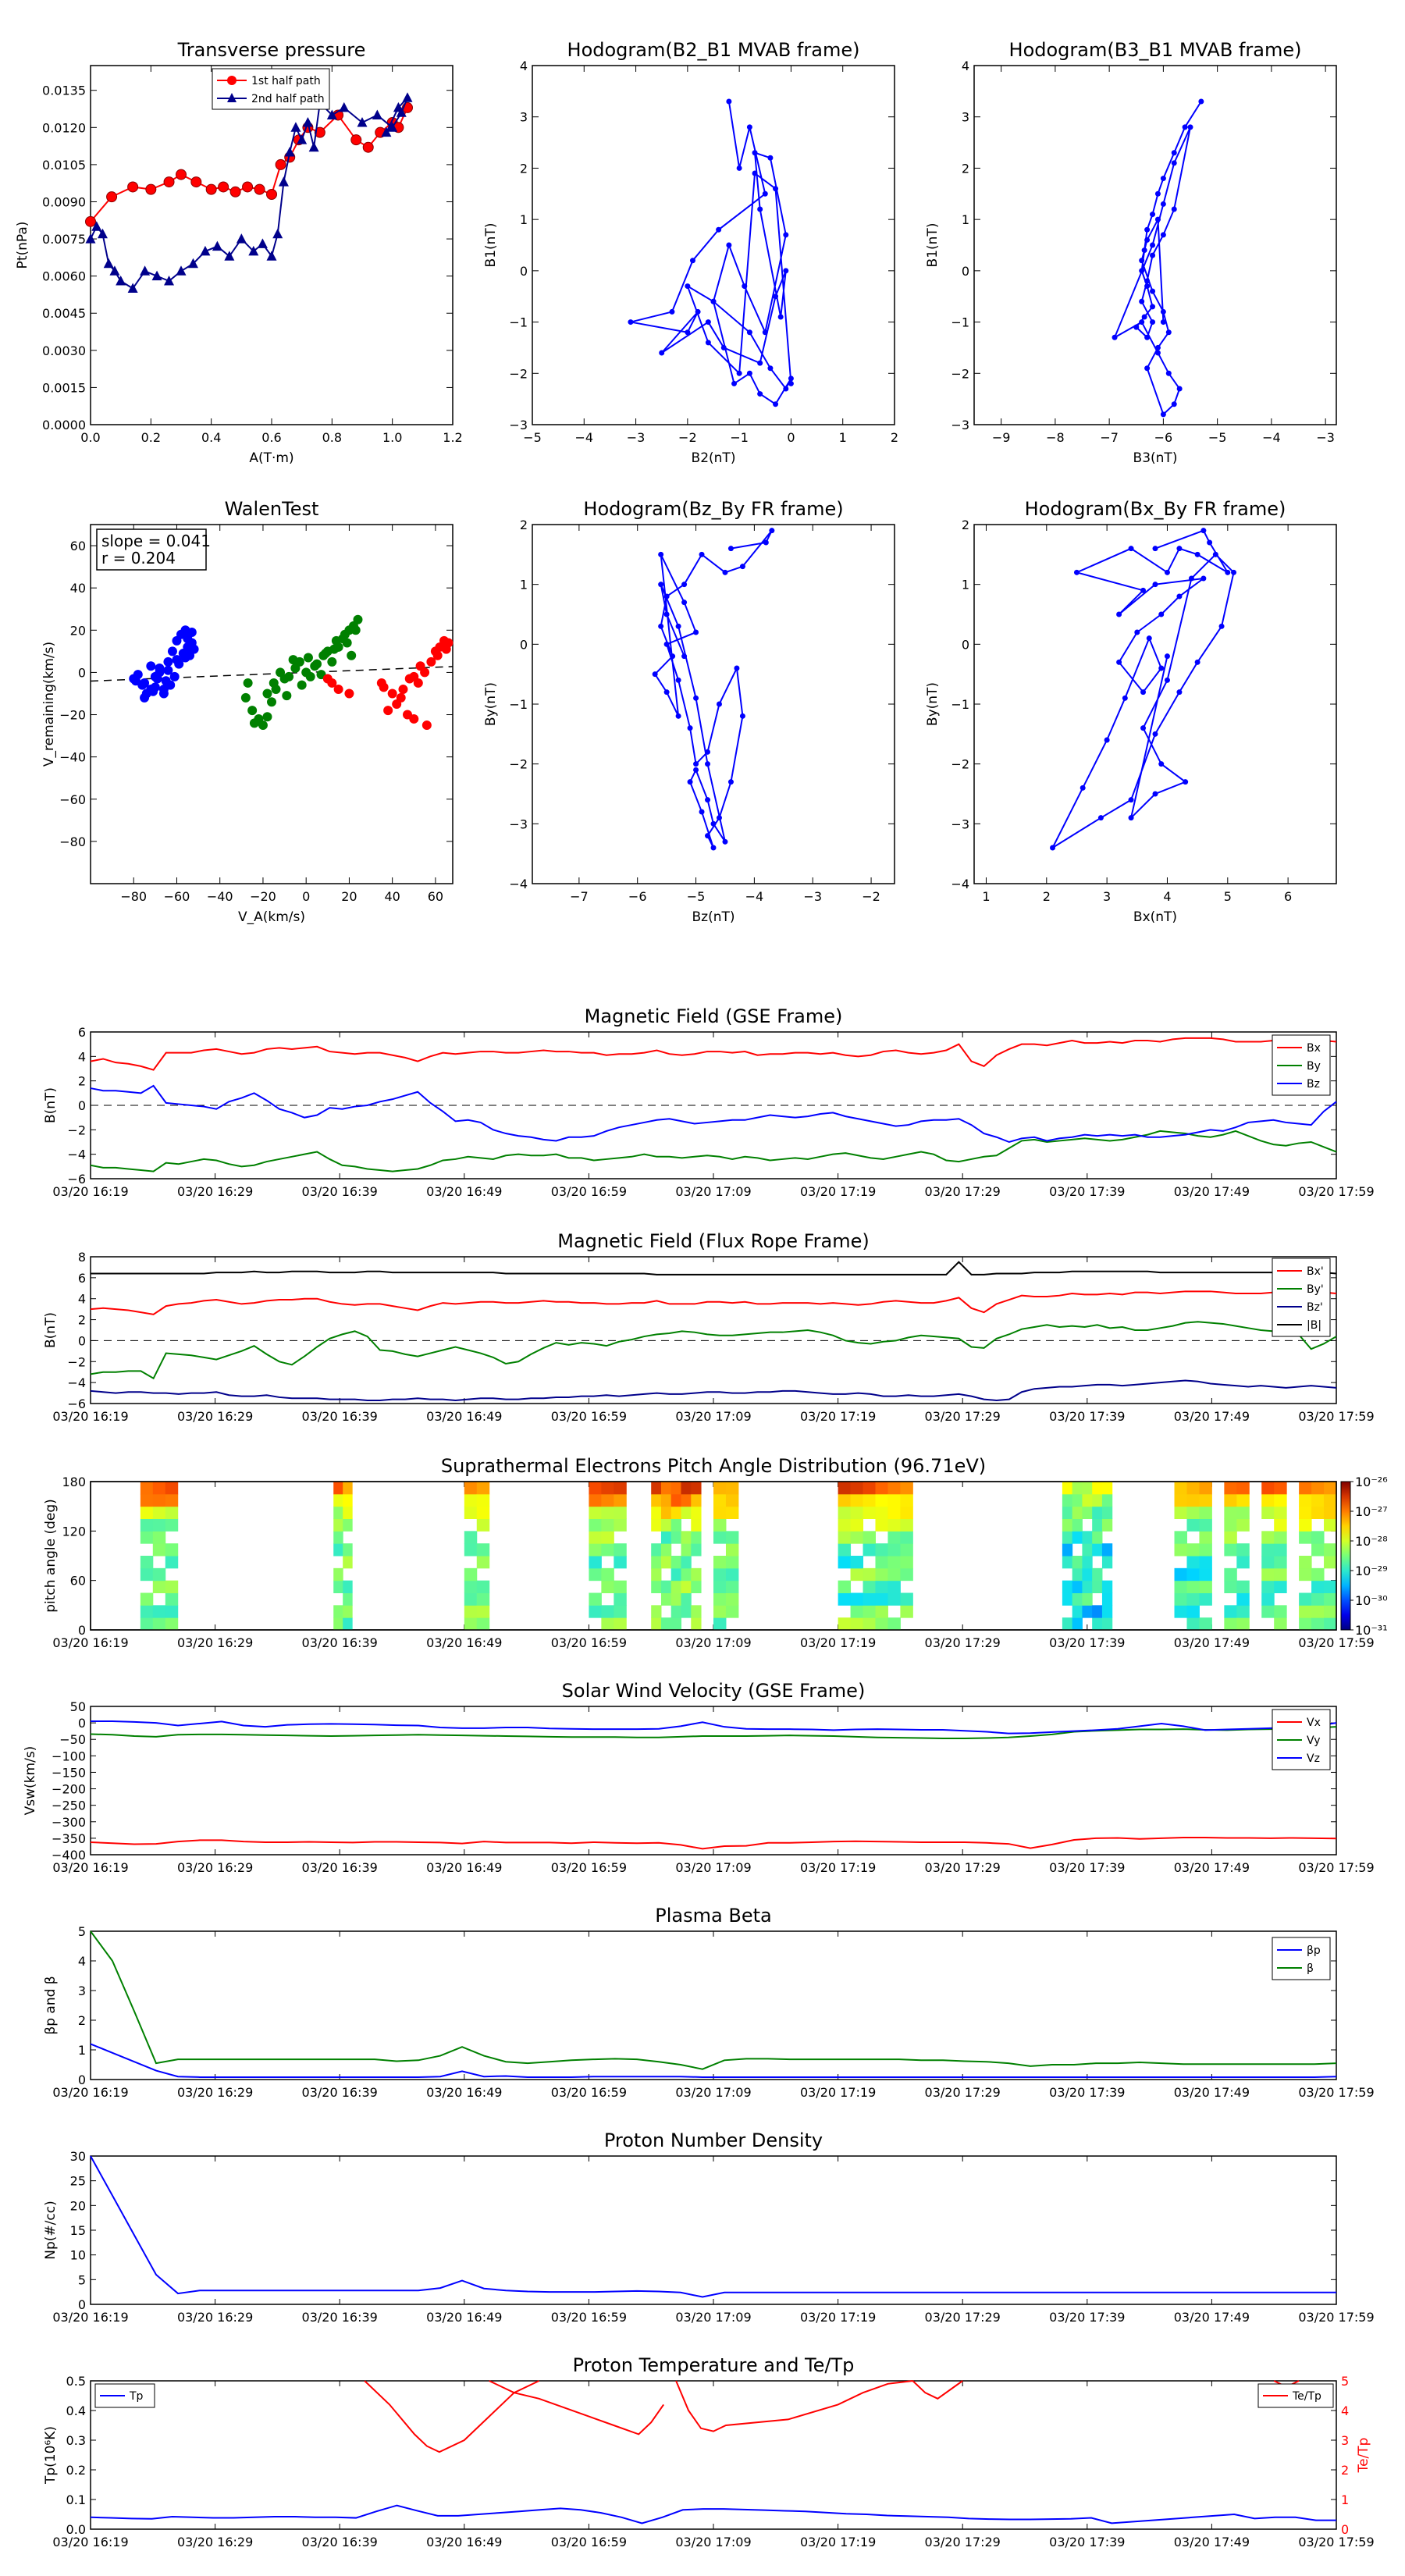 The width and height of the screenshot is (1405, 2576). What do you see at coordinates (464, 1867) in the screenshot?
I see `time-tick-label: 03/20 16:49` at bounding box center [464, 1867].